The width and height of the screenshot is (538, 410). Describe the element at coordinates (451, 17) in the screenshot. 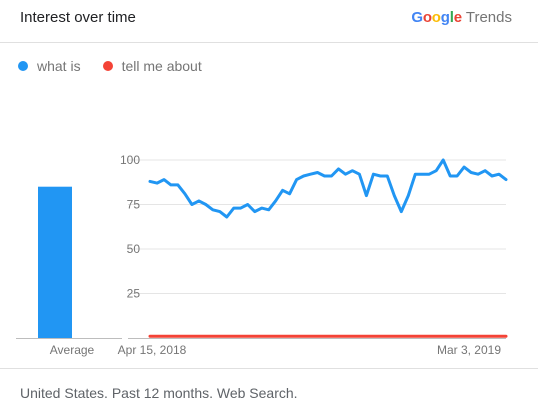

I see `google-letter: l` at that location.